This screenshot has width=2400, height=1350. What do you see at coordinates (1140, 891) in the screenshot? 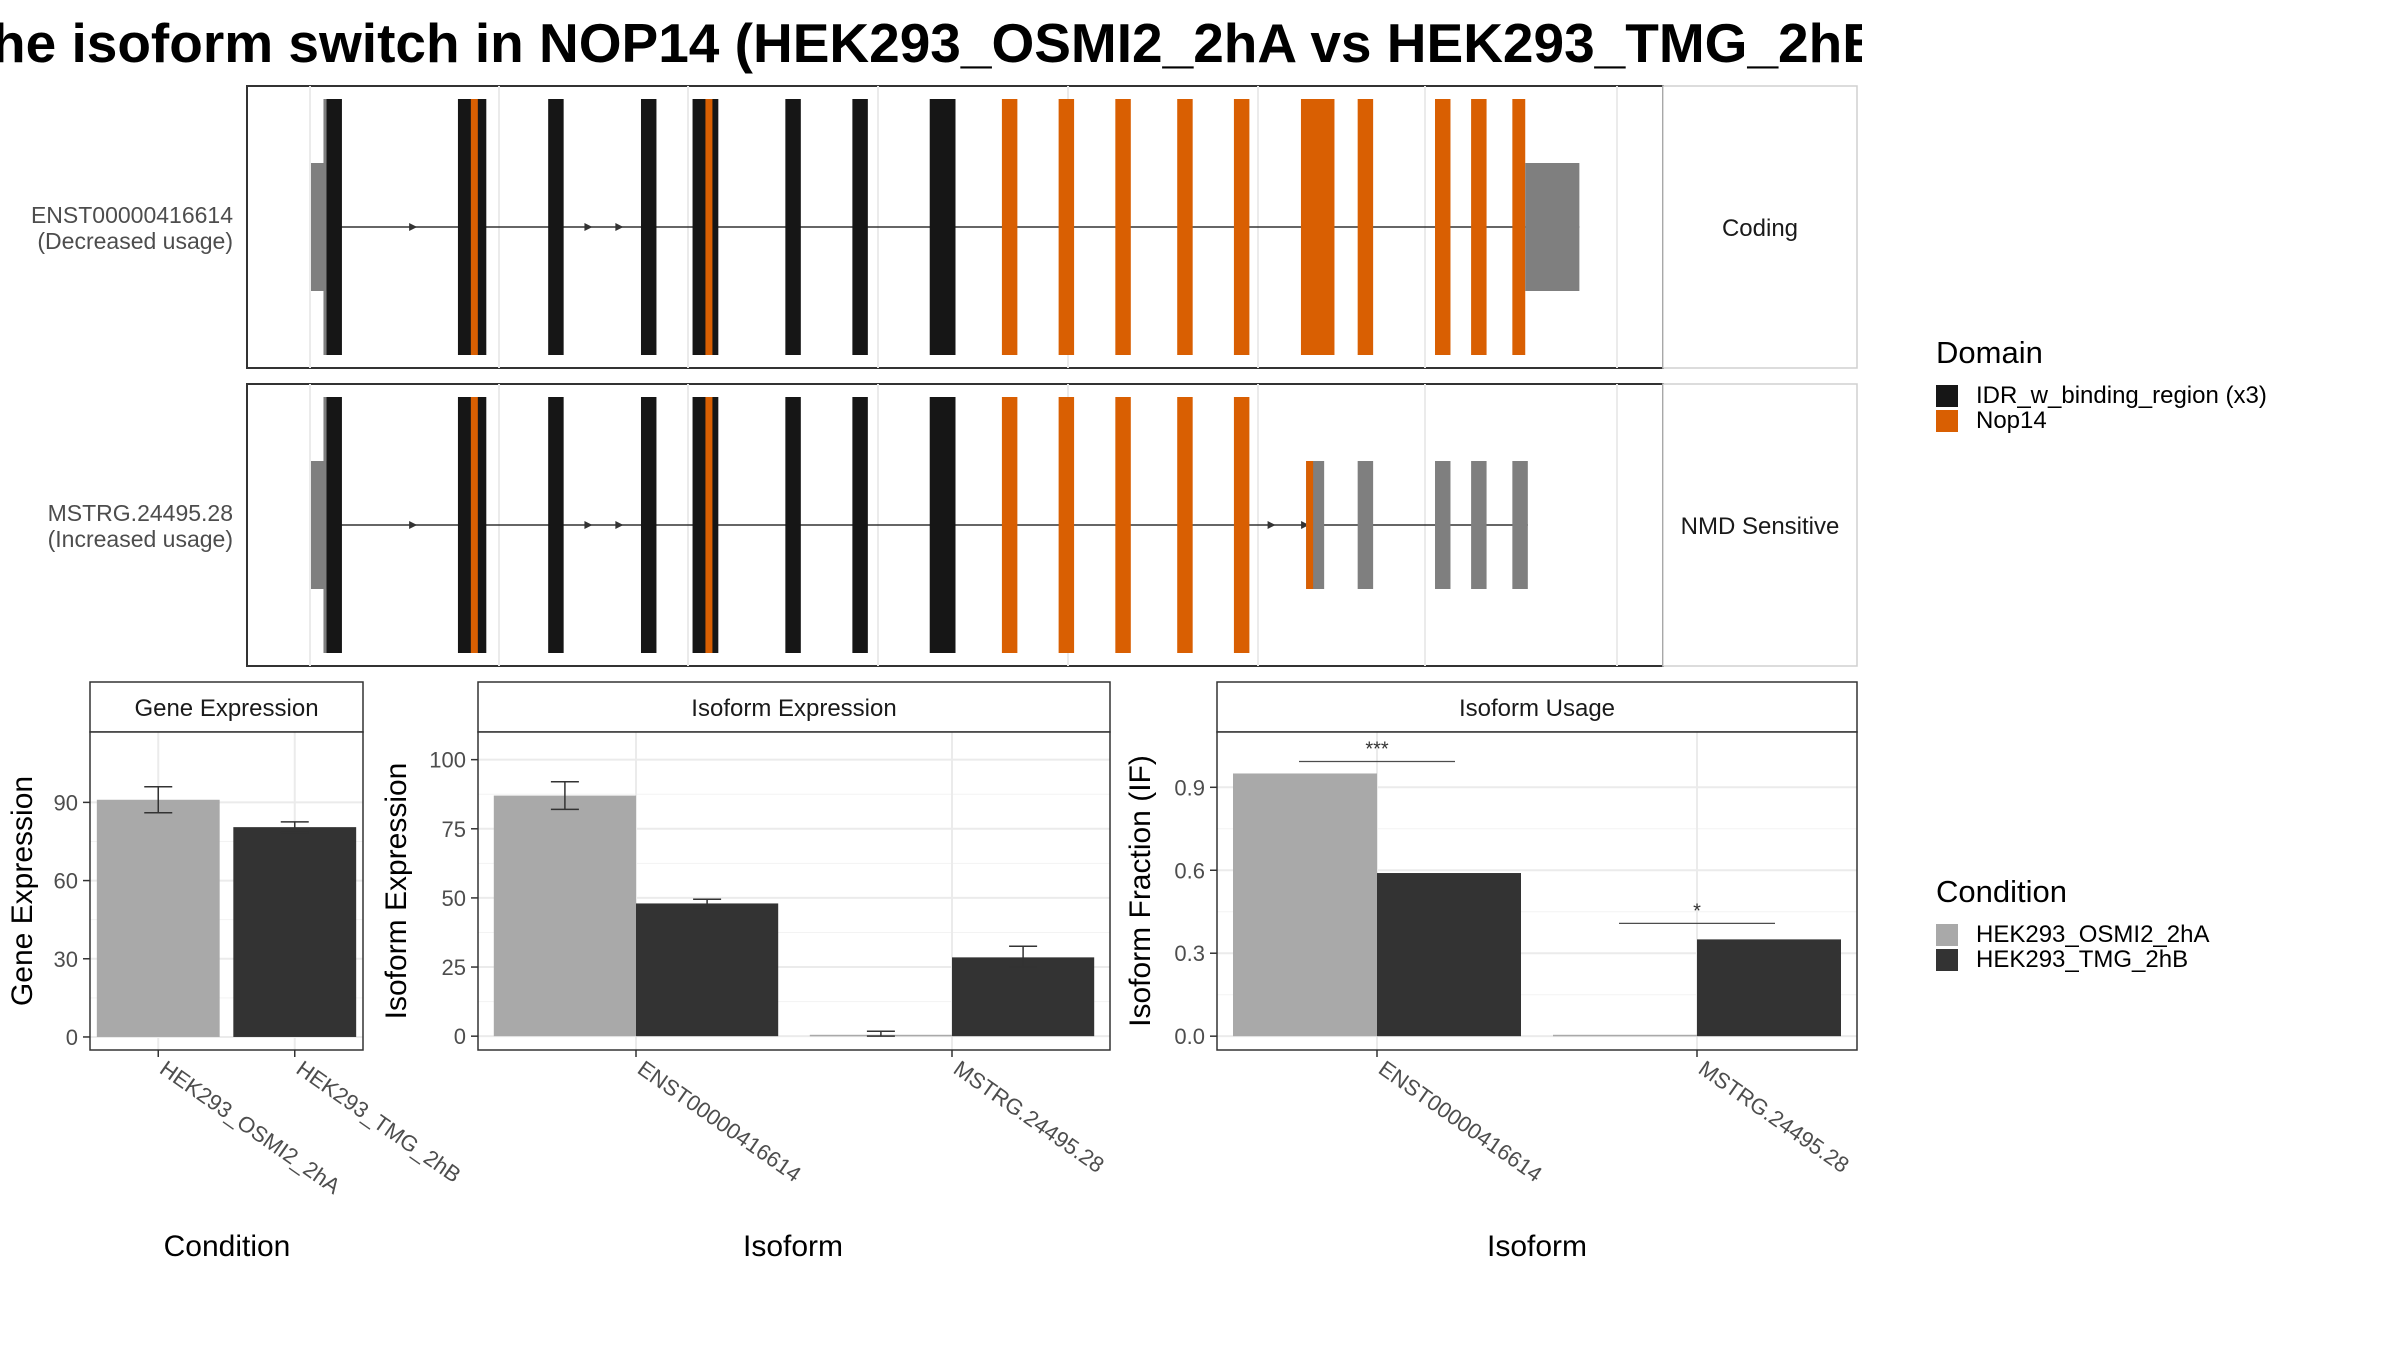
I see `y-axis-title: Isoform Fraction (IF)` at bounding box center [1140, 891].